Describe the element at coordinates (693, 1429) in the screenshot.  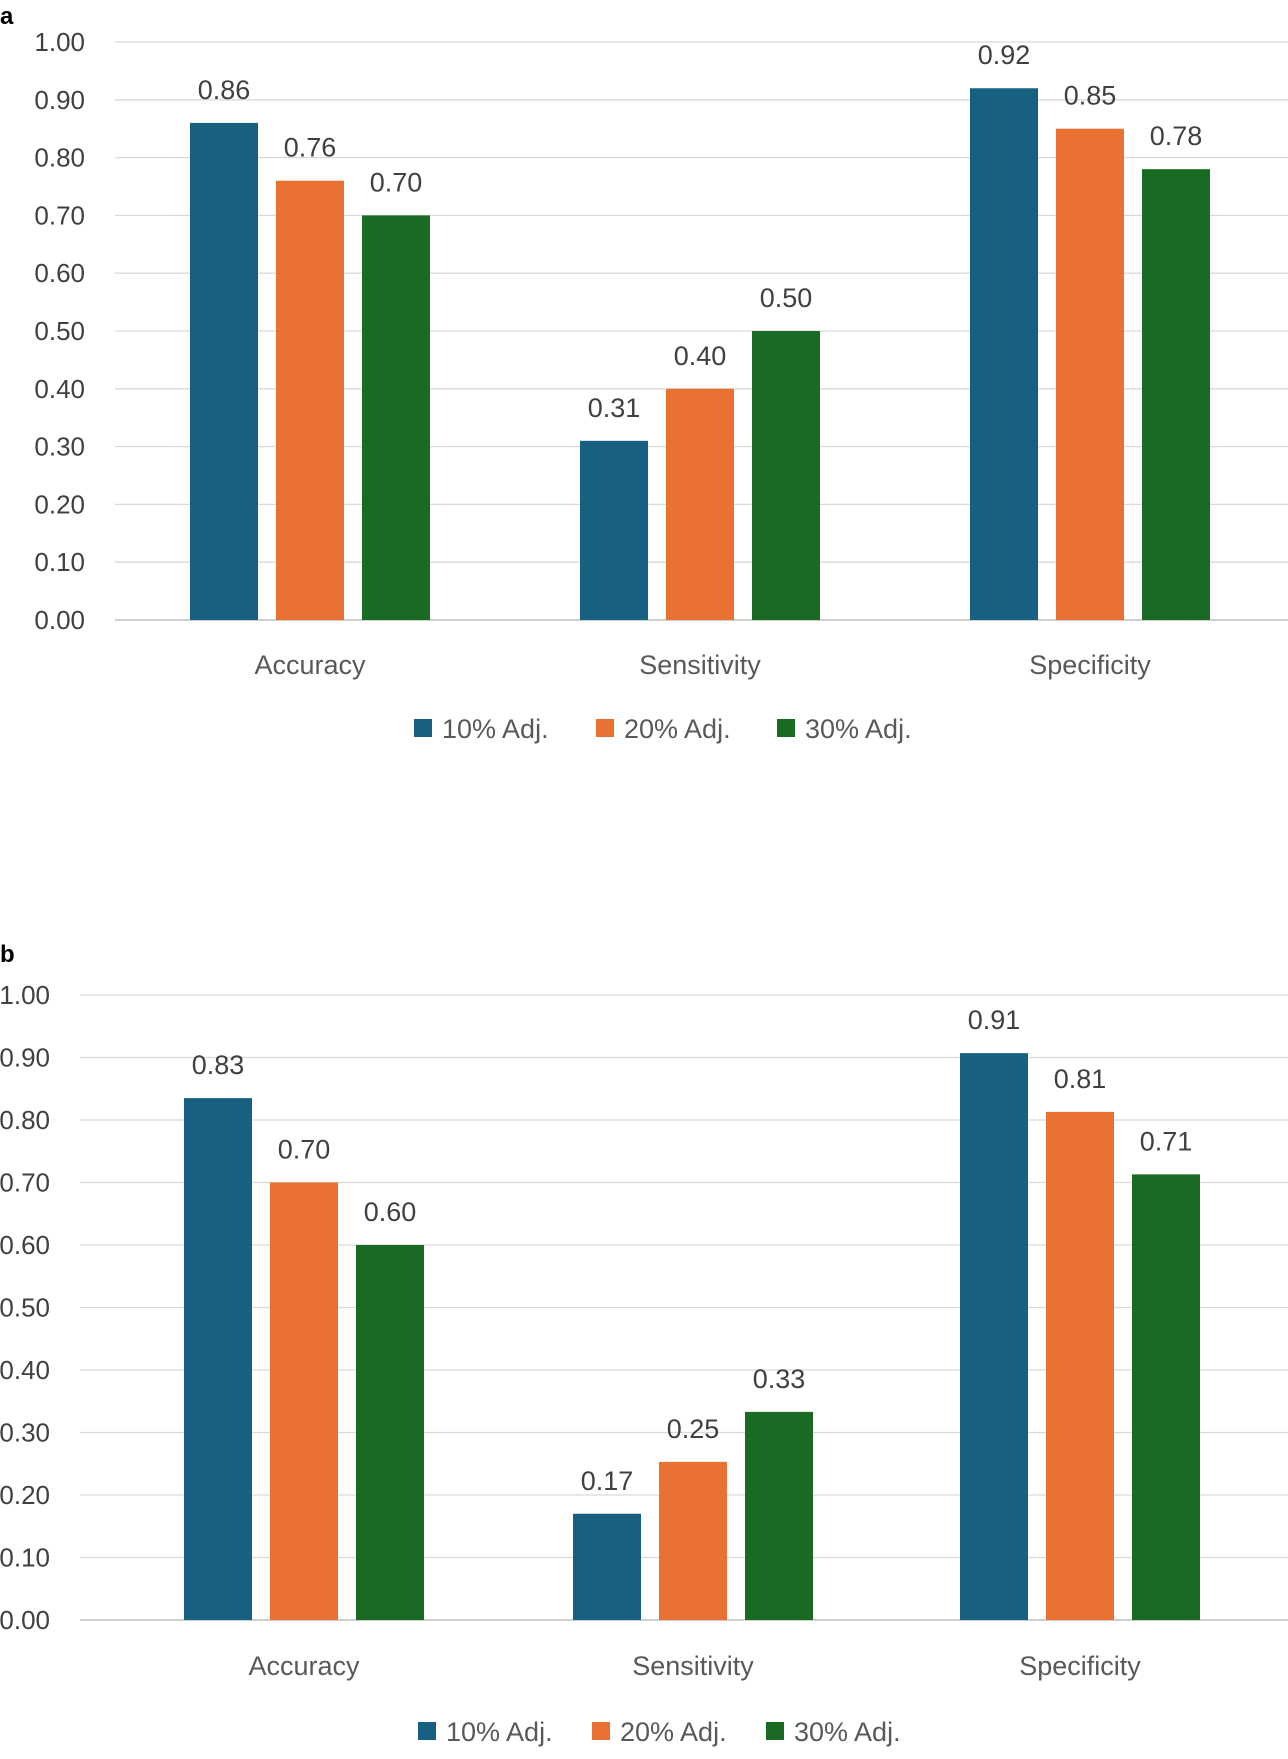
I see `data-label: 0.25` at that location.